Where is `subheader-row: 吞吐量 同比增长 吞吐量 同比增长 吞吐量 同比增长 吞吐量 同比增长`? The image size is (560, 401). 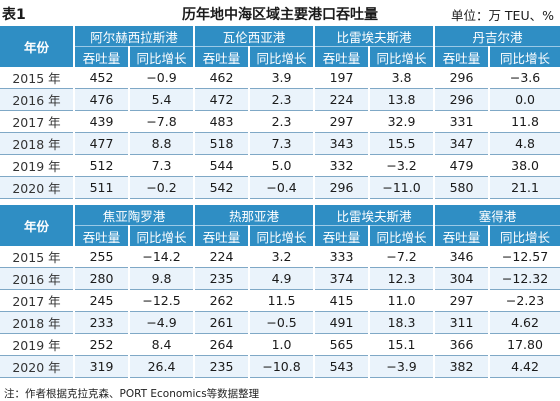 subheader-row: 吞吐量 同比增长 吞吐量 同比增长 吞吐量 同比增长 吞吐量 同比增长 is located at coordinates (280, 56).